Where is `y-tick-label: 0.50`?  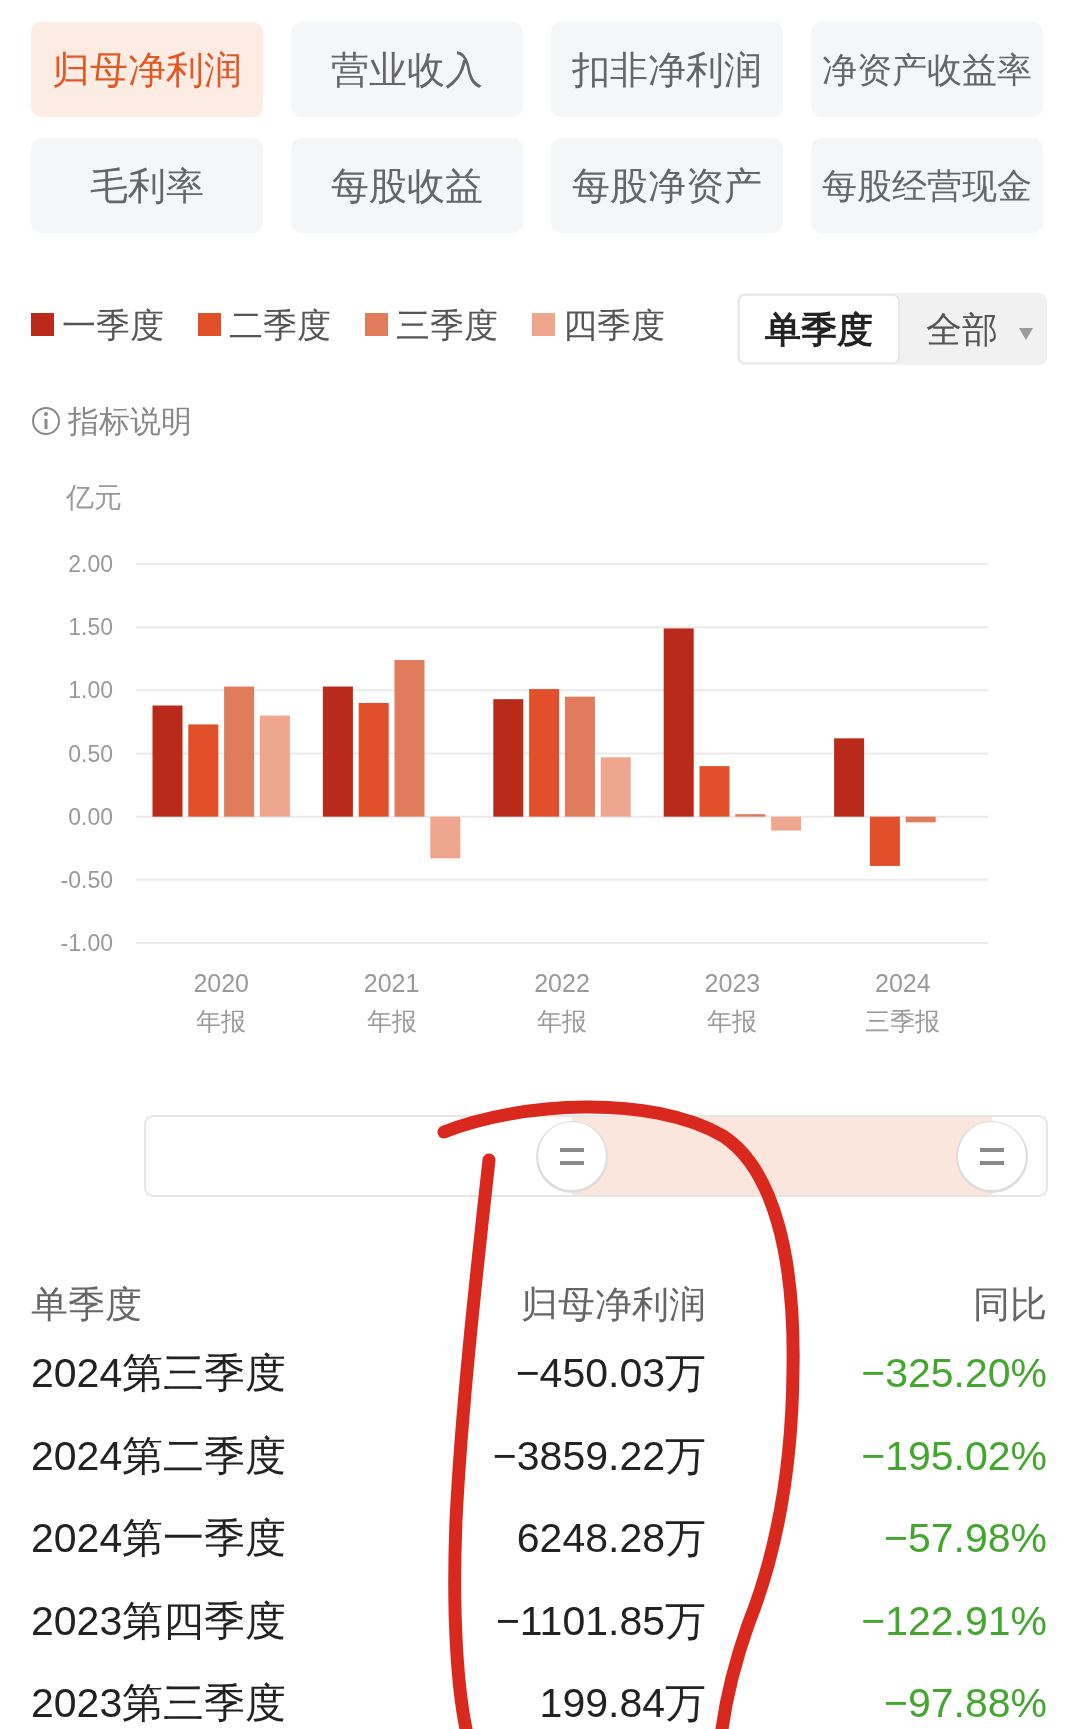
y-tick-label: 0.50 is located at coordinates (90, 753).